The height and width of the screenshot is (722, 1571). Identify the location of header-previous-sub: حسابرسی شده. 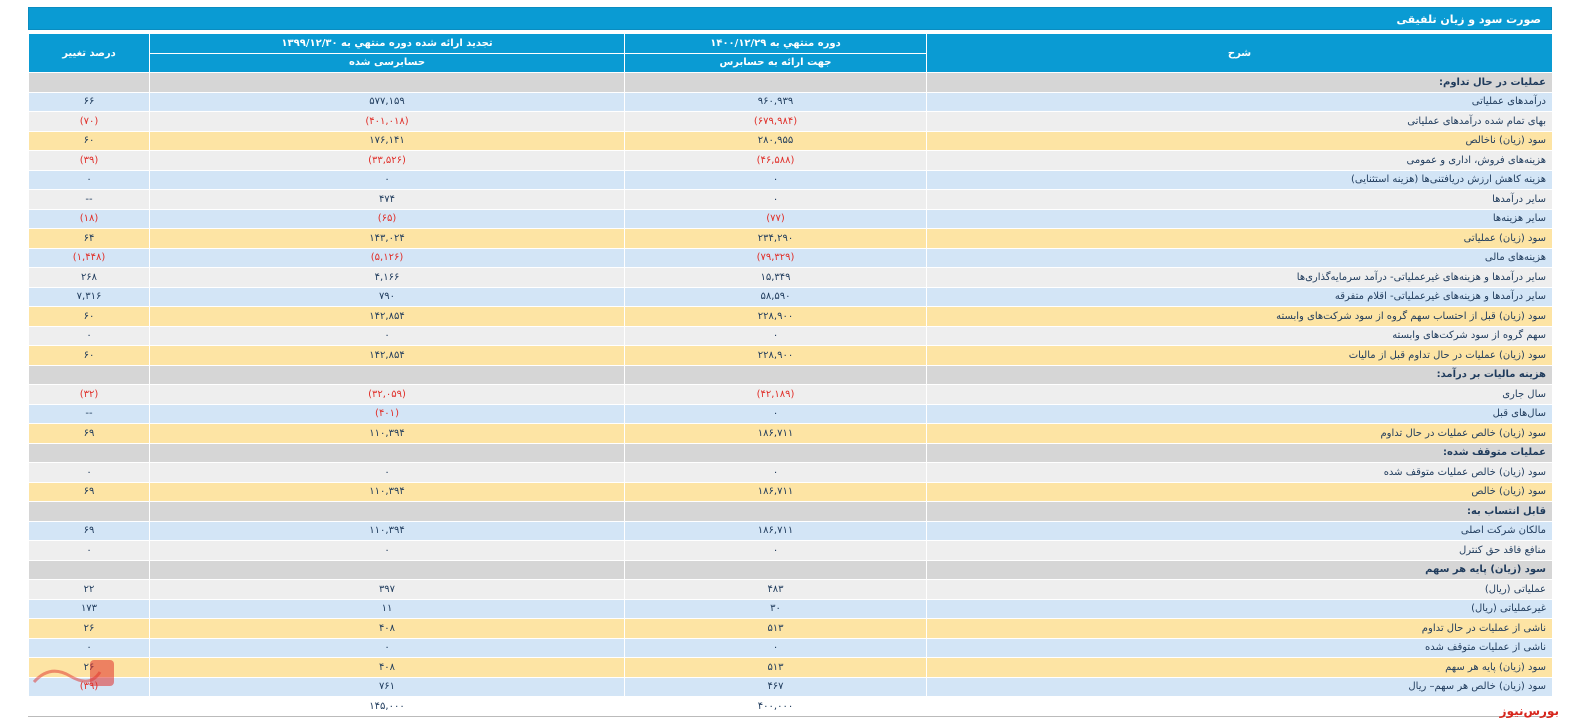
(387, 62).